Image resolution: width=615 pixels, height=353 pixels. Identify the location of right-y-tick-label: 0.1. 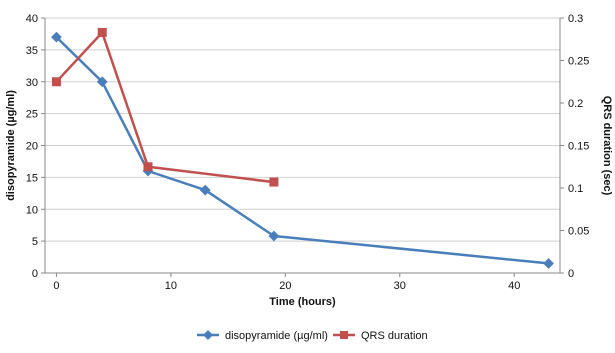
(575, 189).